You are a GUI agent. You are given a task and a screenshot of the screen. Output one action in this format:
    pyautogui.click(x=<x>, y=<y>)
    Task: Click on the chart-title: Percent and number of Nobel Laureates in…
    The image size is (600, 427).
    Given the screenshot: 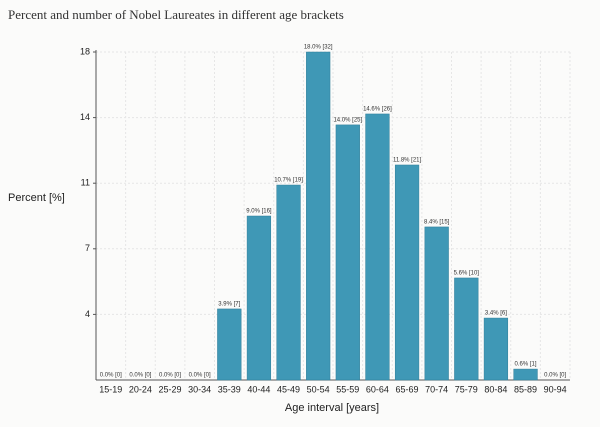 What is the action you would take?
    pyautogui.click(x=176, y=14)
    